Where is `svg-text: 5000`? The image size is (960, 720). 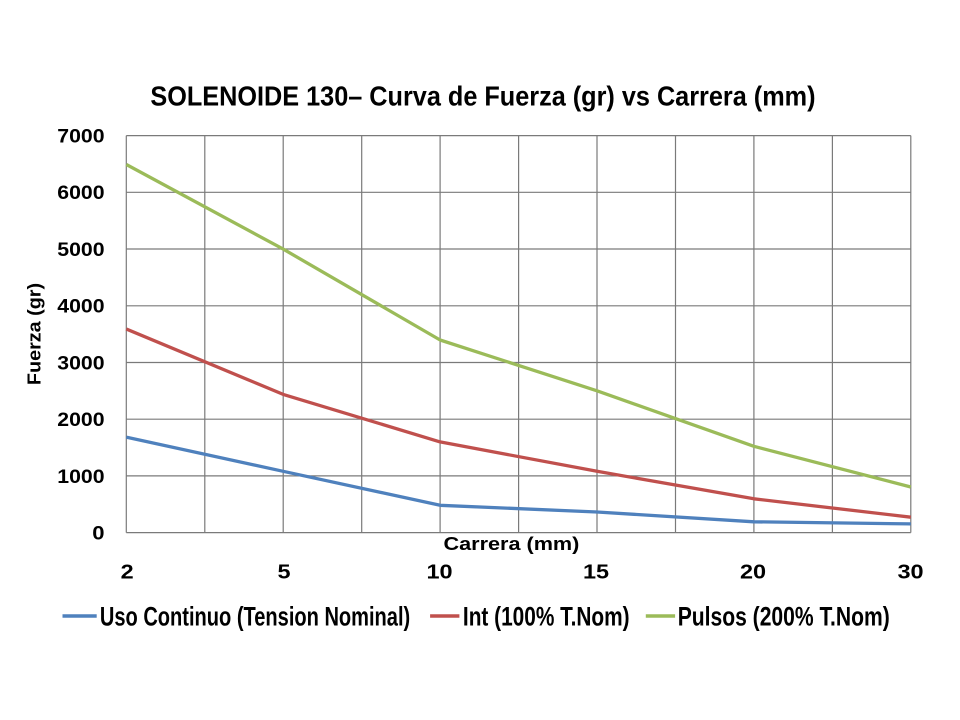
svg-text: 5000 is located at coordinates (80, 250).